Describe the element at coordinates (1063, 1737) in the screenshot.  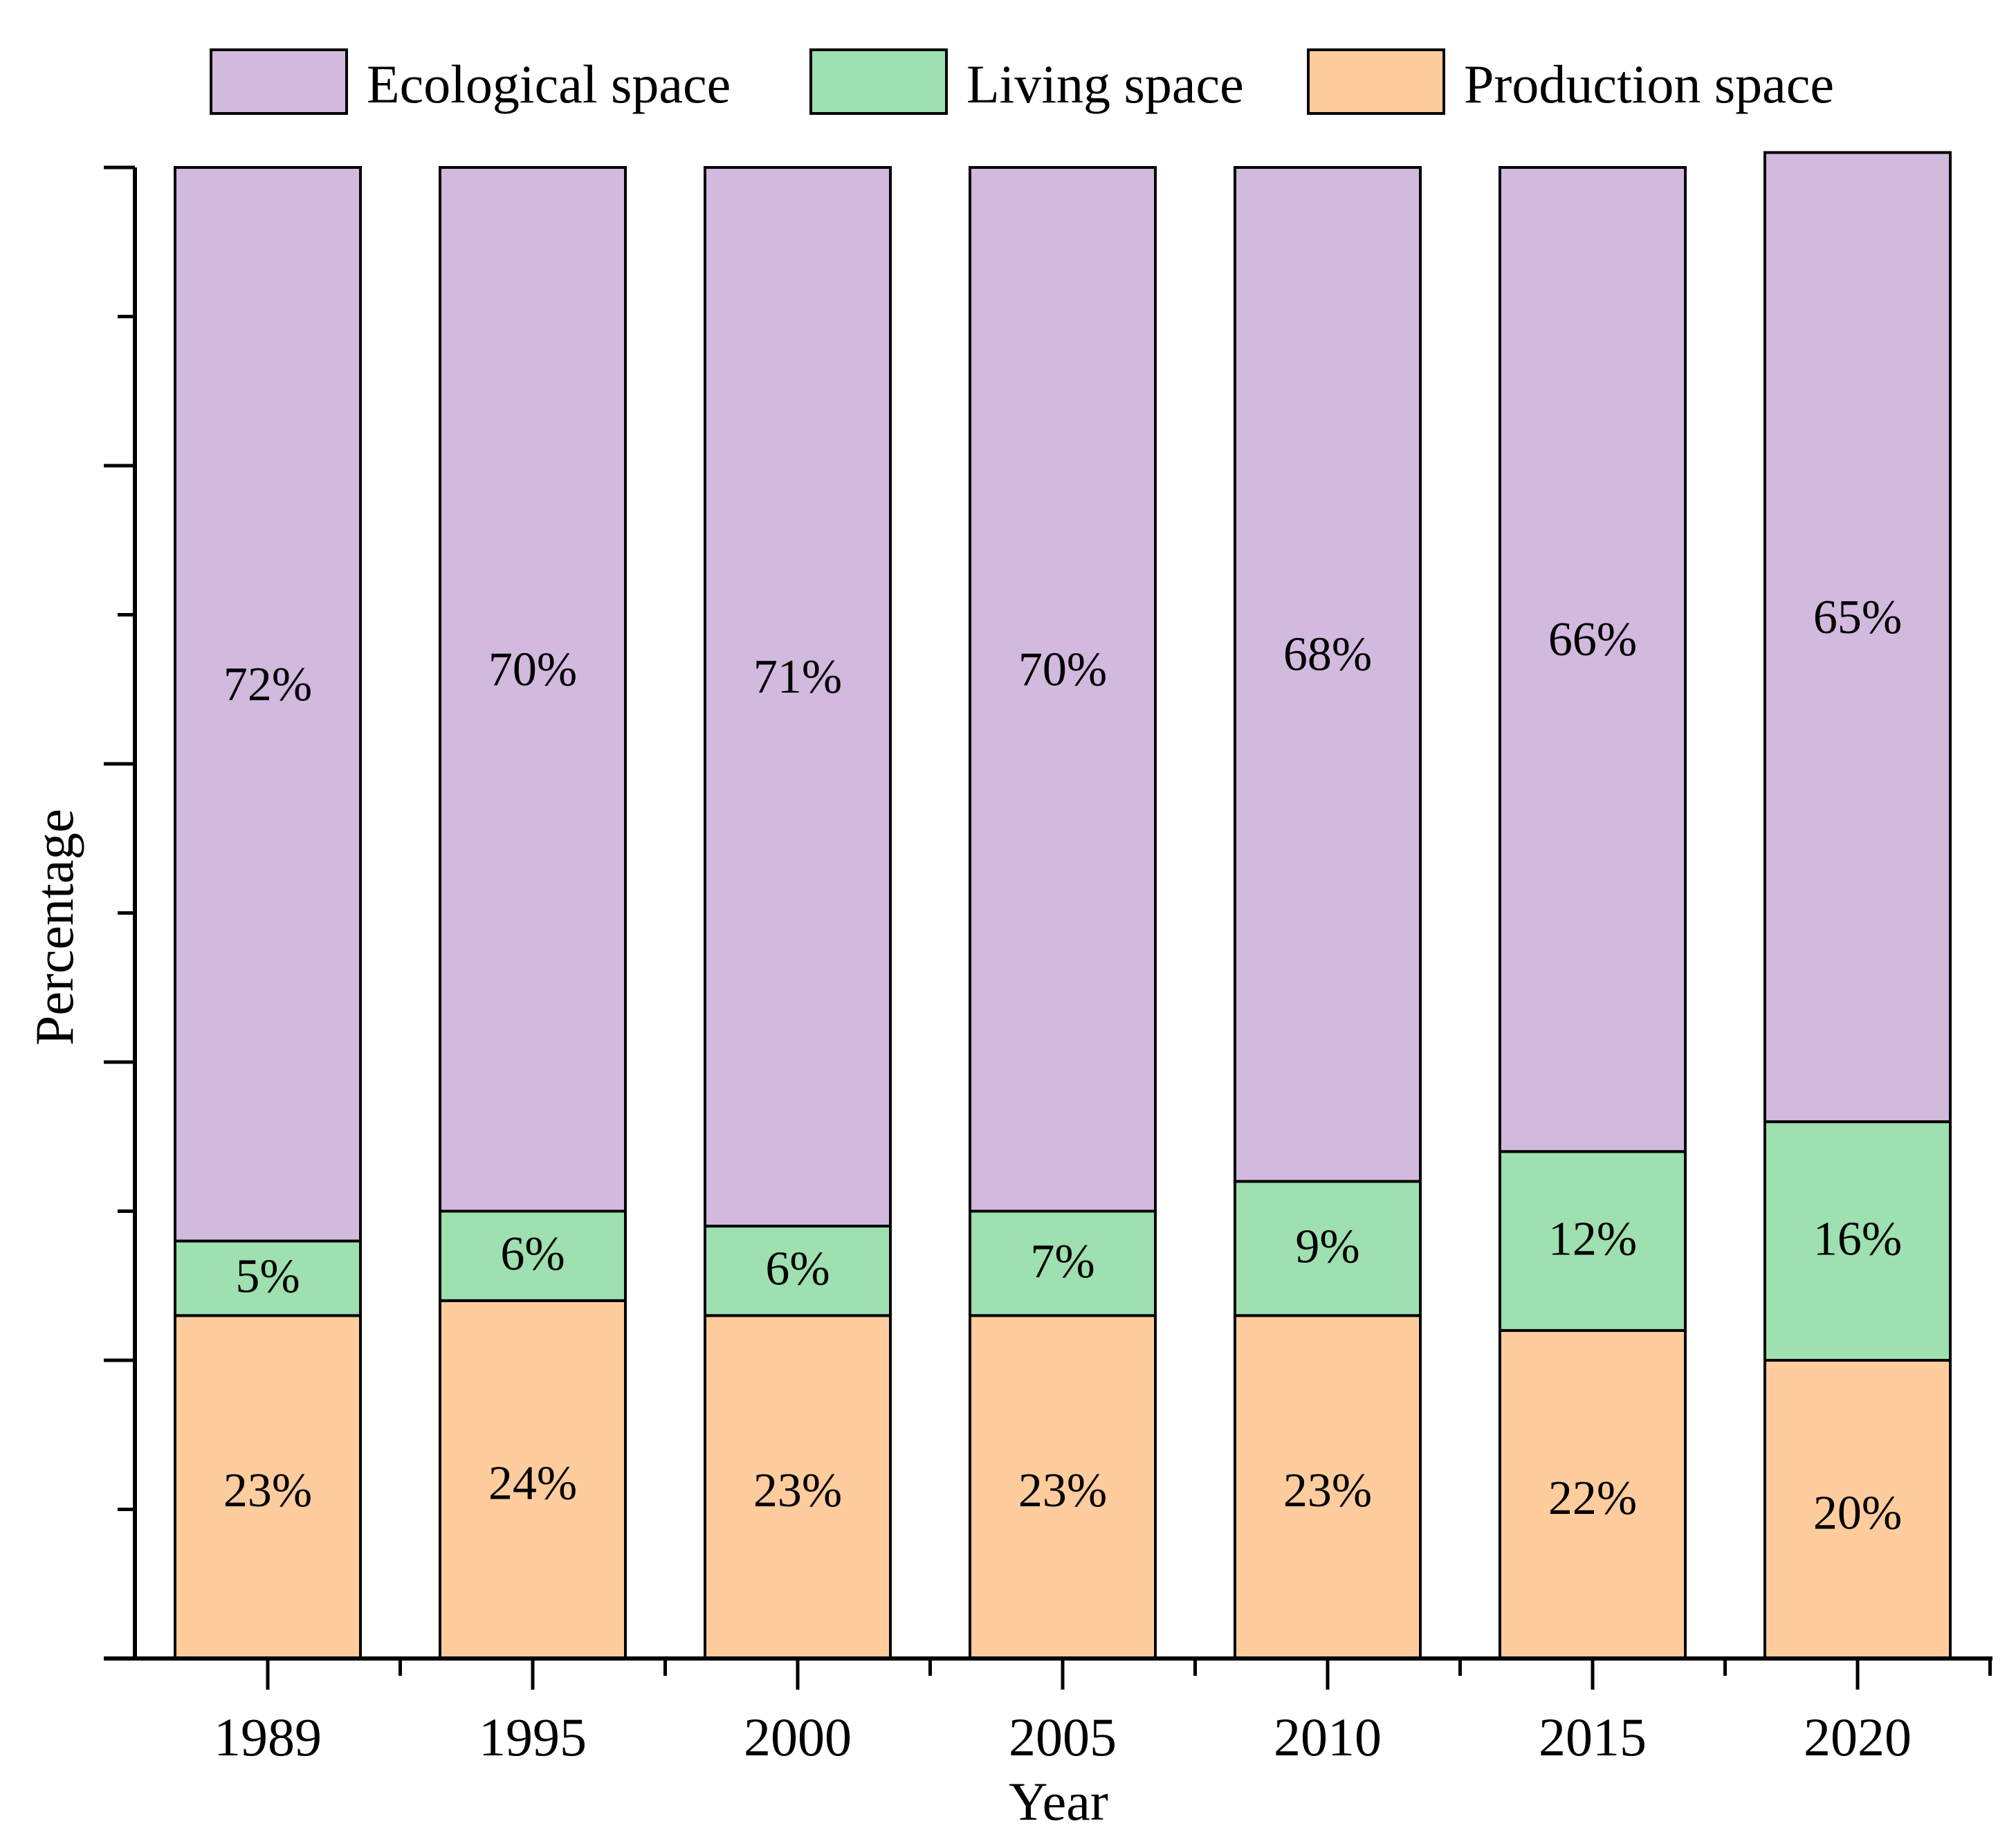
I see `x-tick-label-2005: 2005` at that location.